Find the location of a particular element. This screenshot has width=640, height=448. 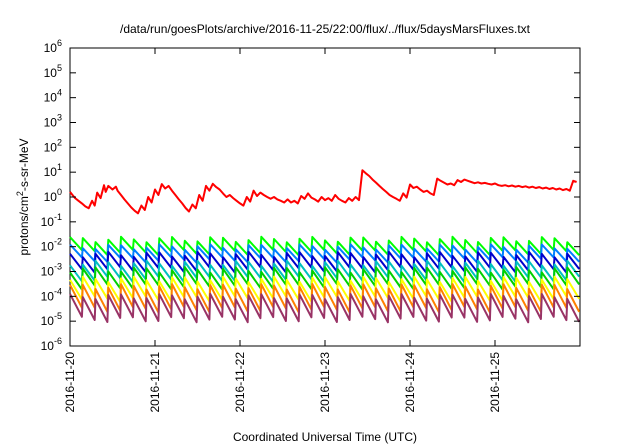

y-tick-label-exp: 5 is located at coordinates (59, 68).